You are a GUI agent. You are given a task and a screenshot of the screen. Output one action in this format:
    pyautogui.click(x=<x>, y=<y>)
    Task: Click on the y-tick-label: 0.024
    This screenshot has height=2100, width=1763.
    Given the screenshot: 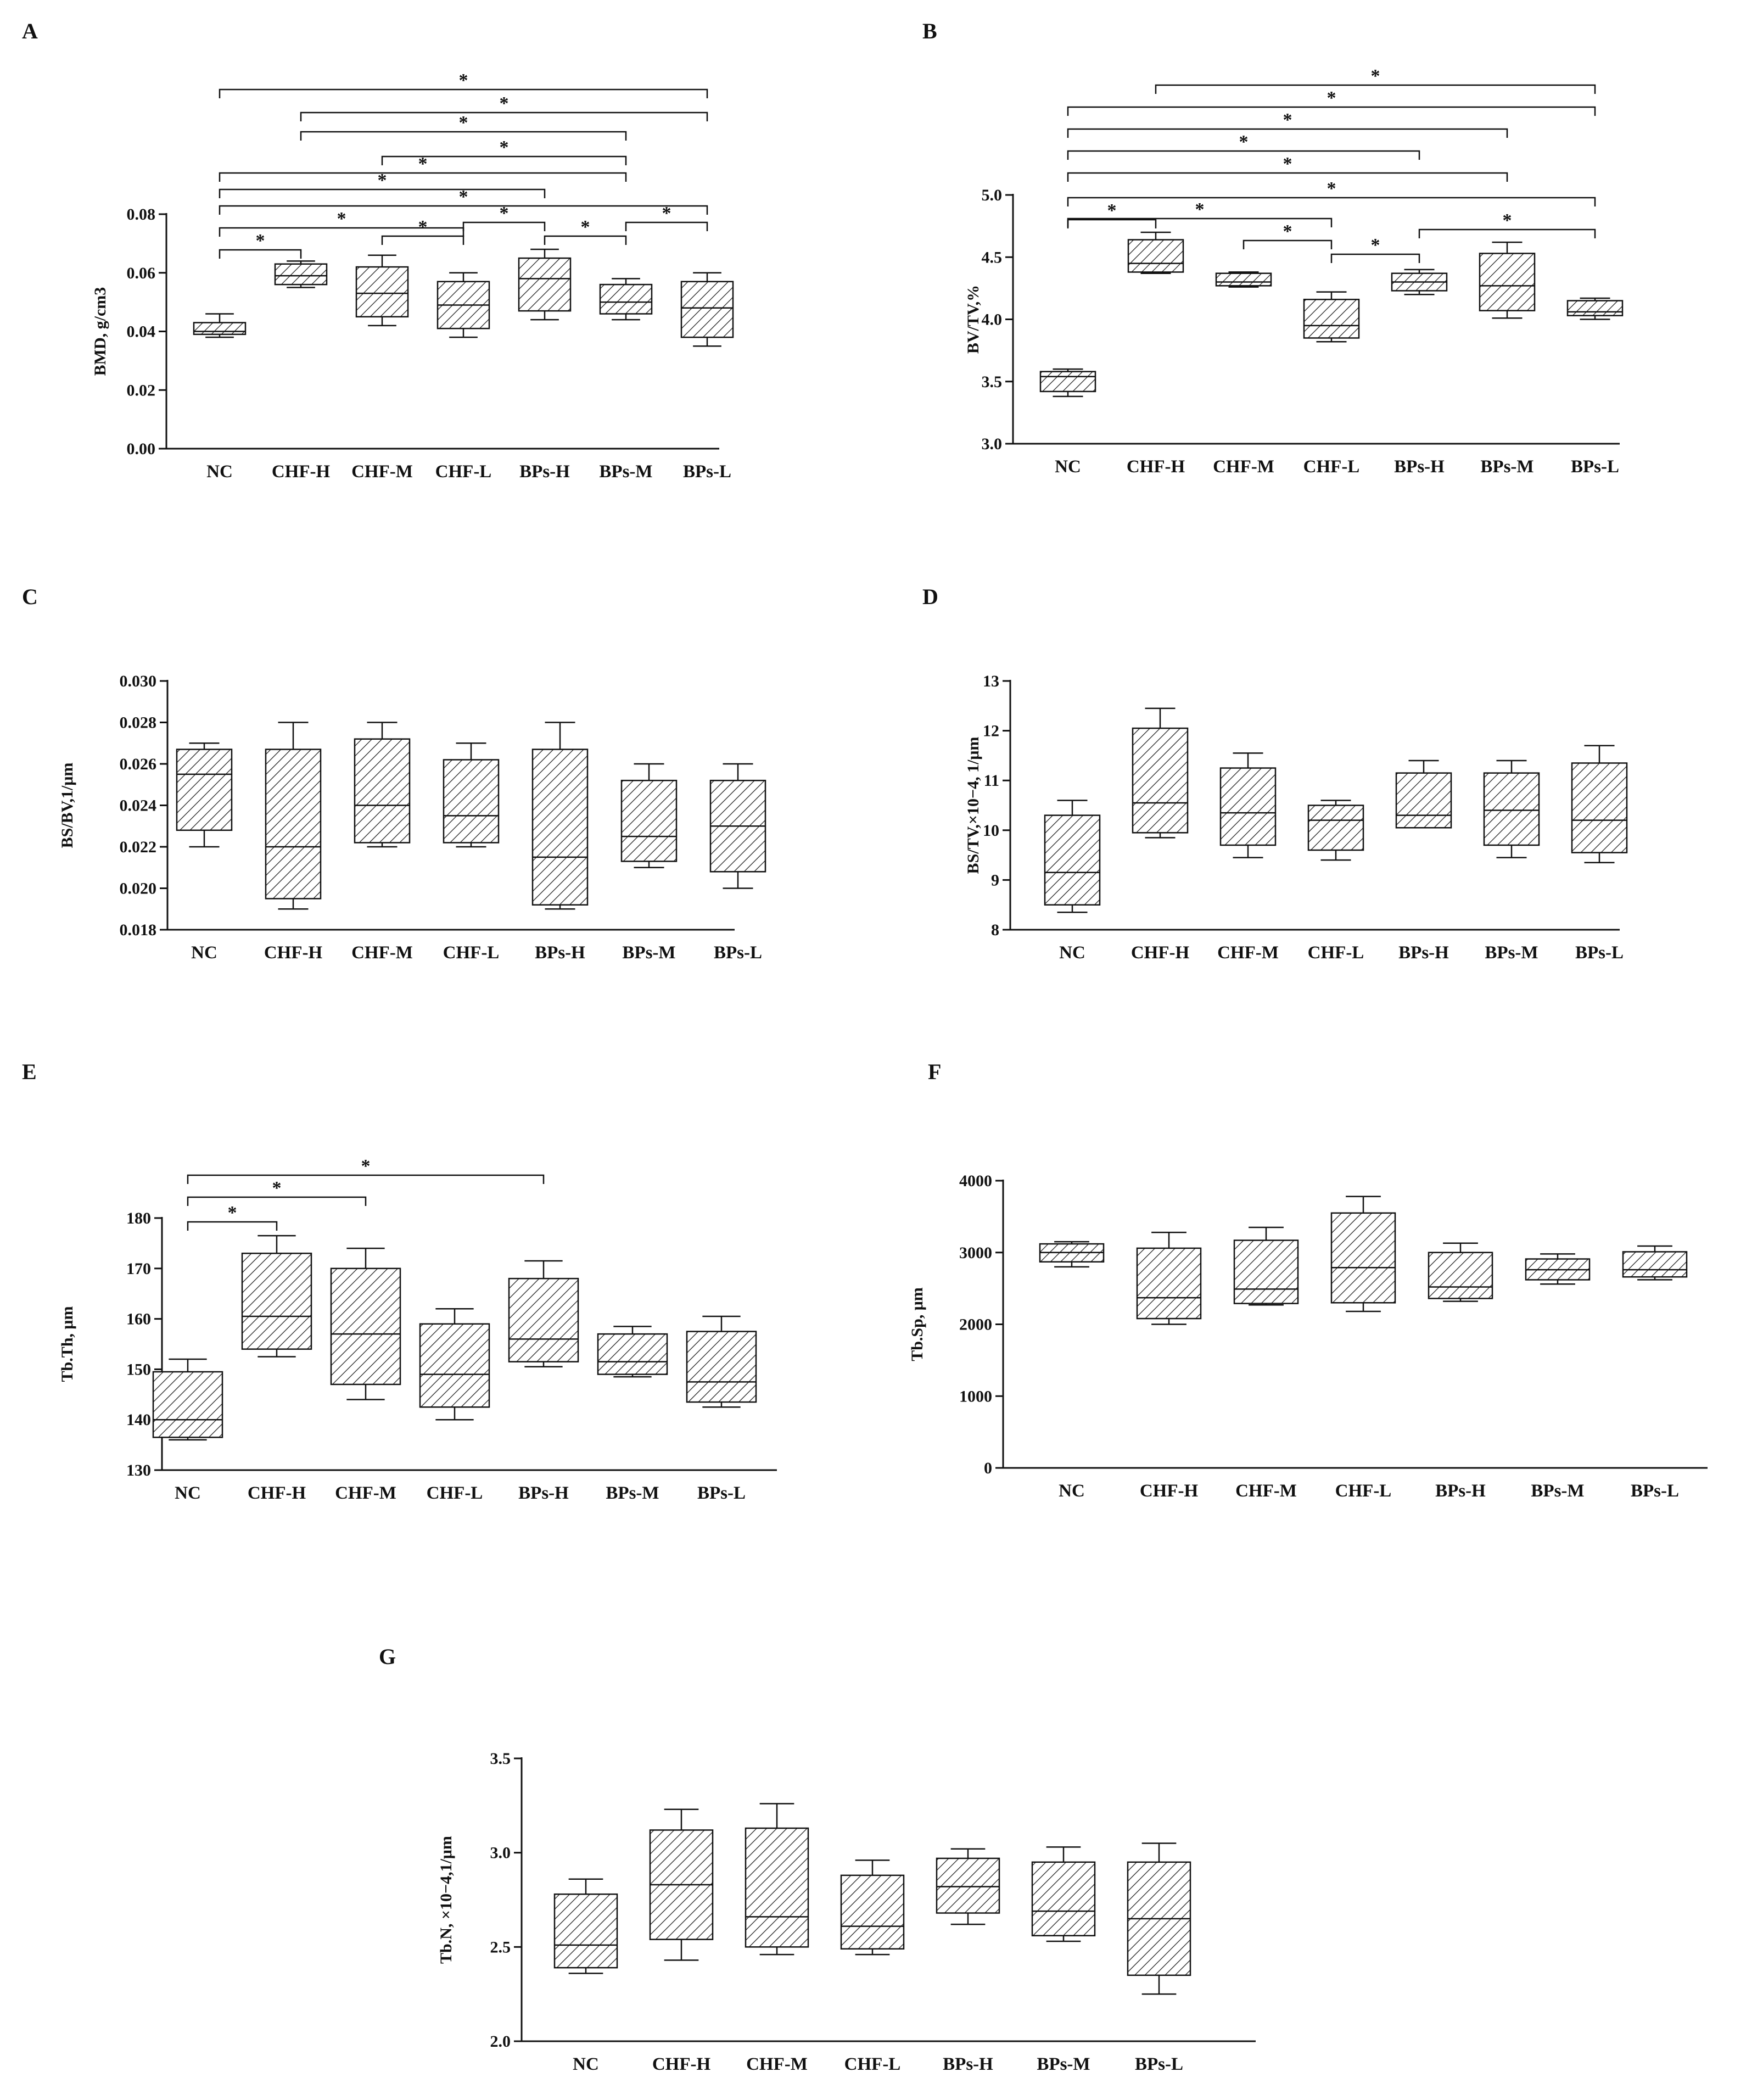 What is the action you would take?
    pyautogui.click(x=138, y=806)
    